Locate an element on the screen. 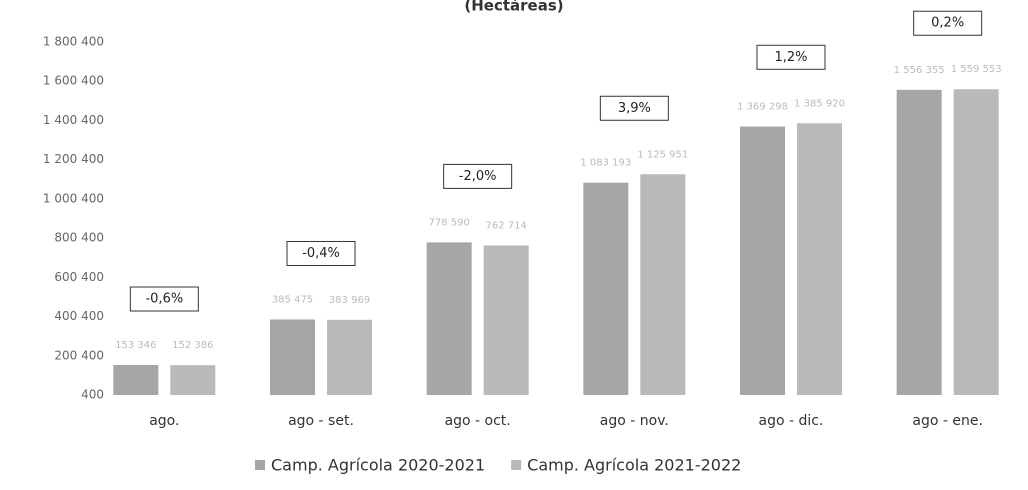 This screenshot has width=1028, height=490. data-label: 1 385 920 is located at coordinates (819, 103).